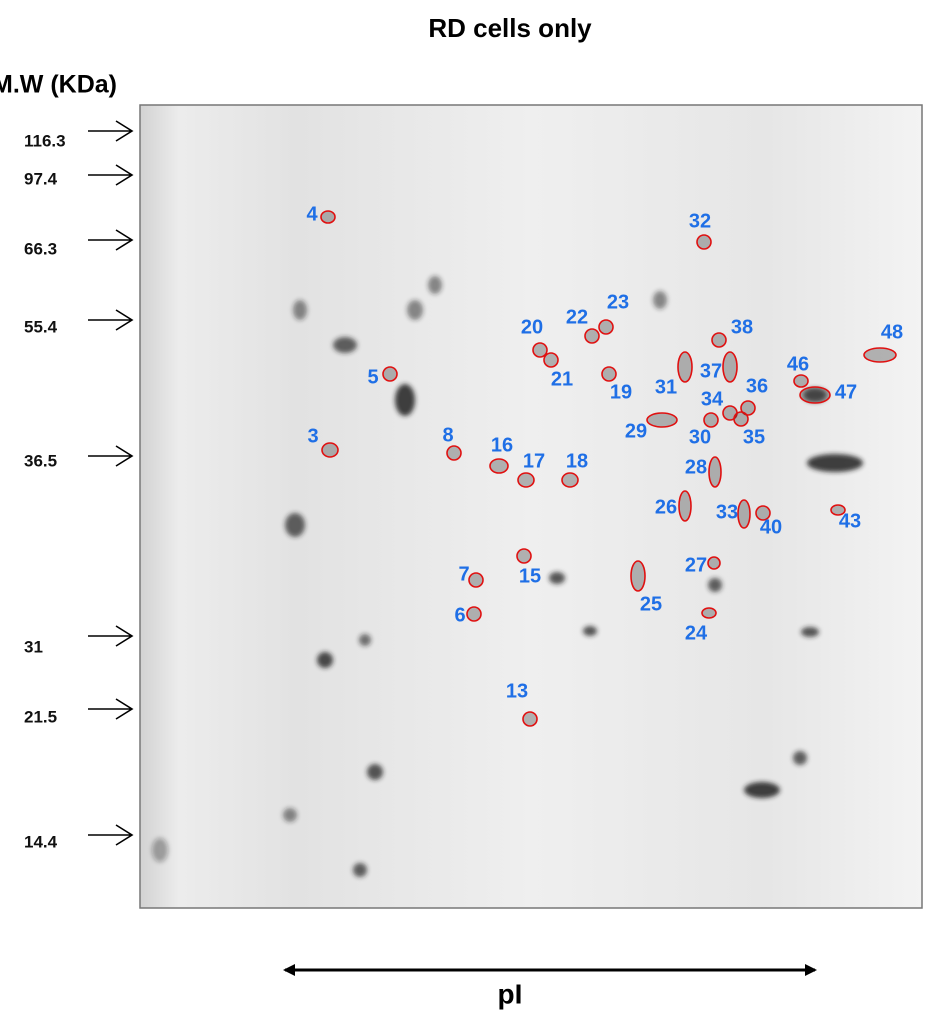  I want to click on spot-label: 30, so click(700, 437).